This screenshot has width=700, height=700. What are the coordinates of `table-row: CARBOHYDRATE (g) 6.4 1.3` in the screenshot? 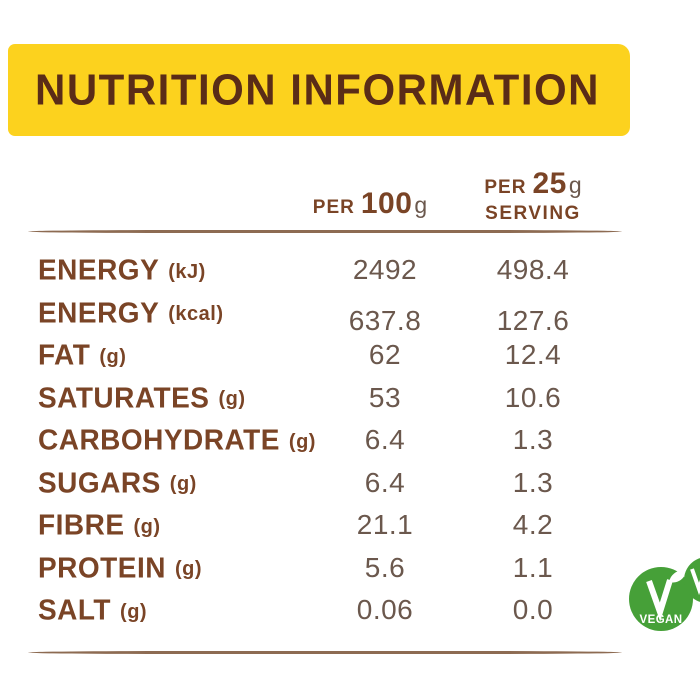 It's located at (325, 440).